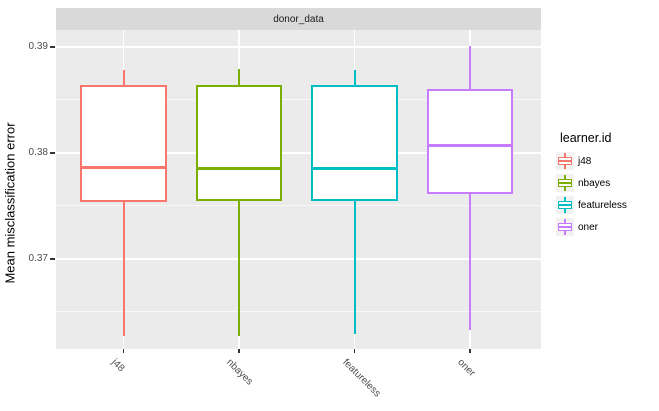 This screenshot has height=411, width=659. I want to click on legend-entry: nbayes, so click(606, 183).